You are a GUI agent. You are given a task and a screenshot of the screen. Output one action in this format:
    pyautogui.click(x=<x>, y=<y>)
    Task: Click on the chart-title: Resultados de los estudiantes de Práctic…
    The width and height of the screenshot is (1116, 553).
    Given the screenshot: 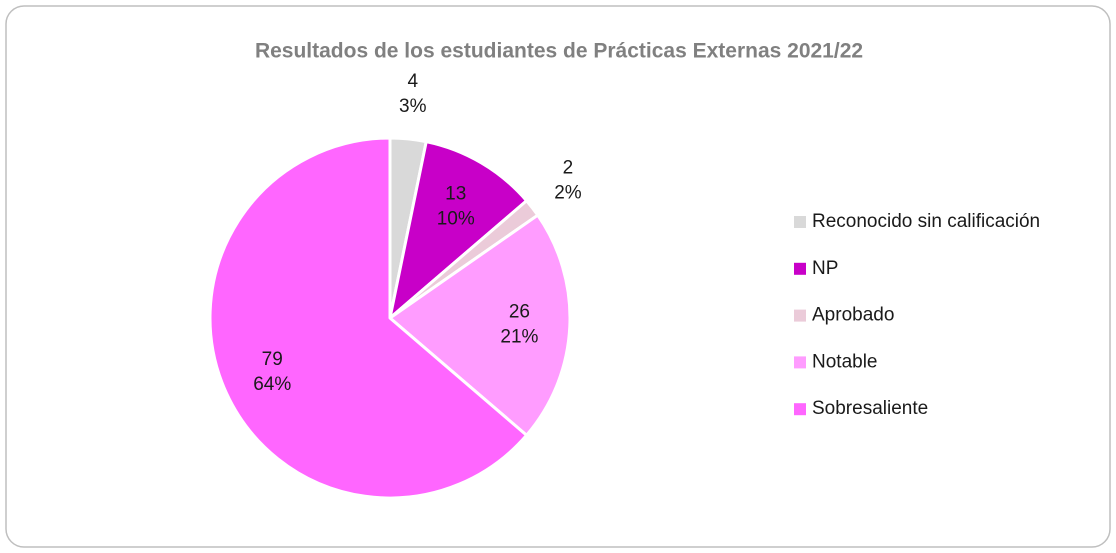 What is the action you would take?
    pyautogui.click(x=559, y=51)
    